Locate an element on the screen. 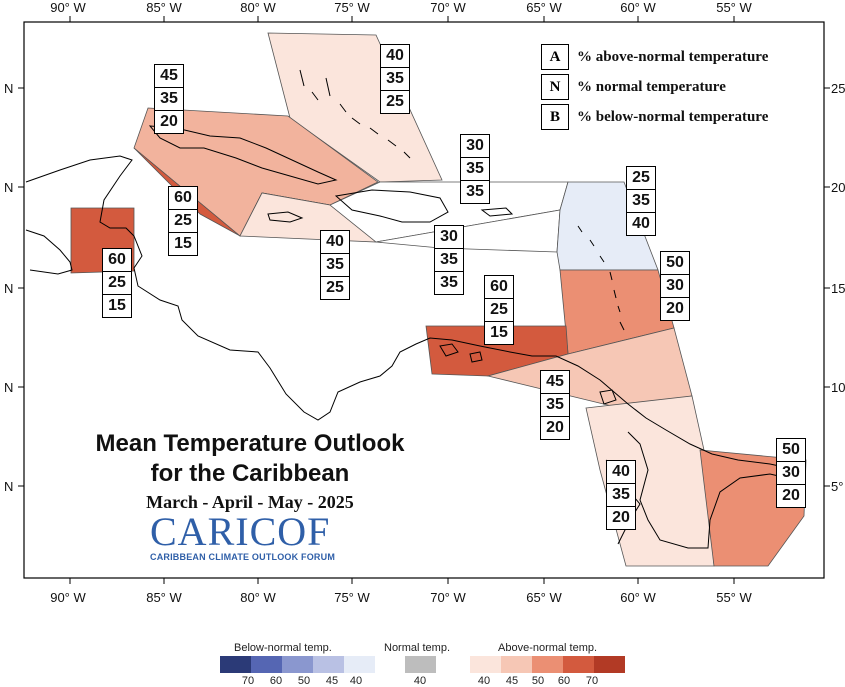  prob-box-hispaniola-north: 30 35 35 is located at coordinates (475, 169).